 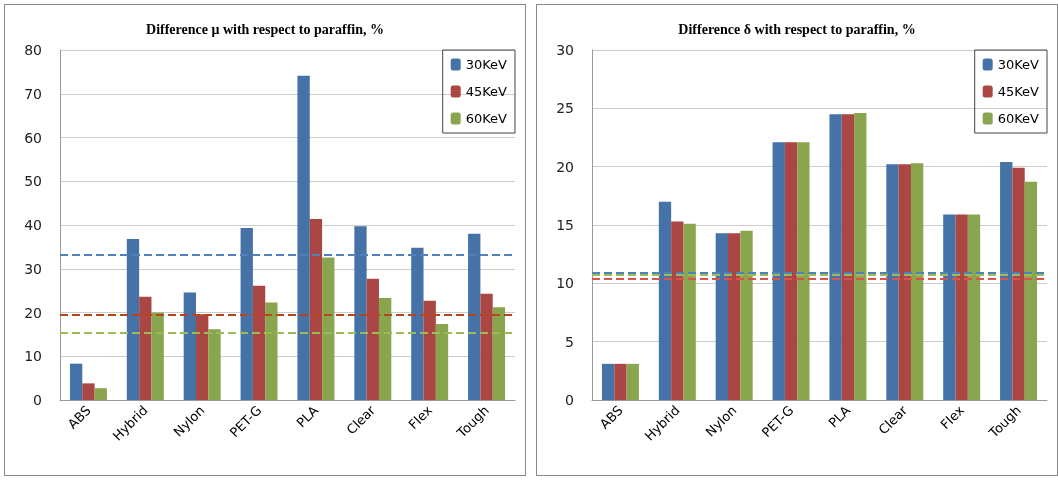 What do you see at coordinates (33, 93) in the screenshot?
I see `y-tick-label: 70` at bounding box center [33, 93].